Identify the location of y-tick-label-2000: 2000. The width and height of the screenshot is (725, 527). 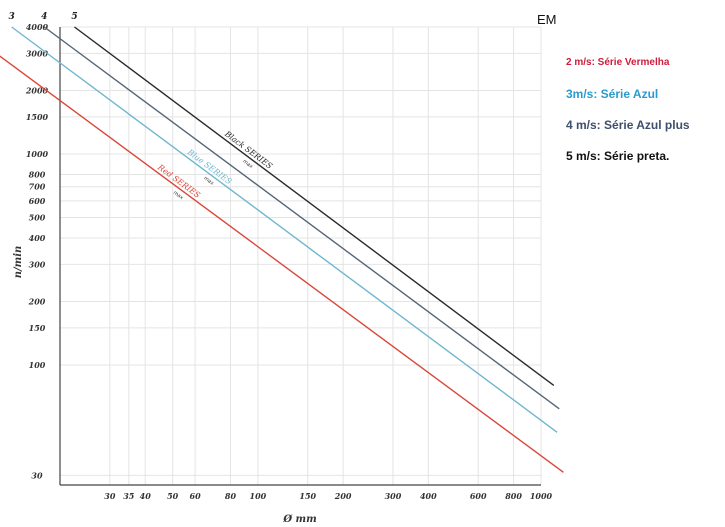
(37, 91).